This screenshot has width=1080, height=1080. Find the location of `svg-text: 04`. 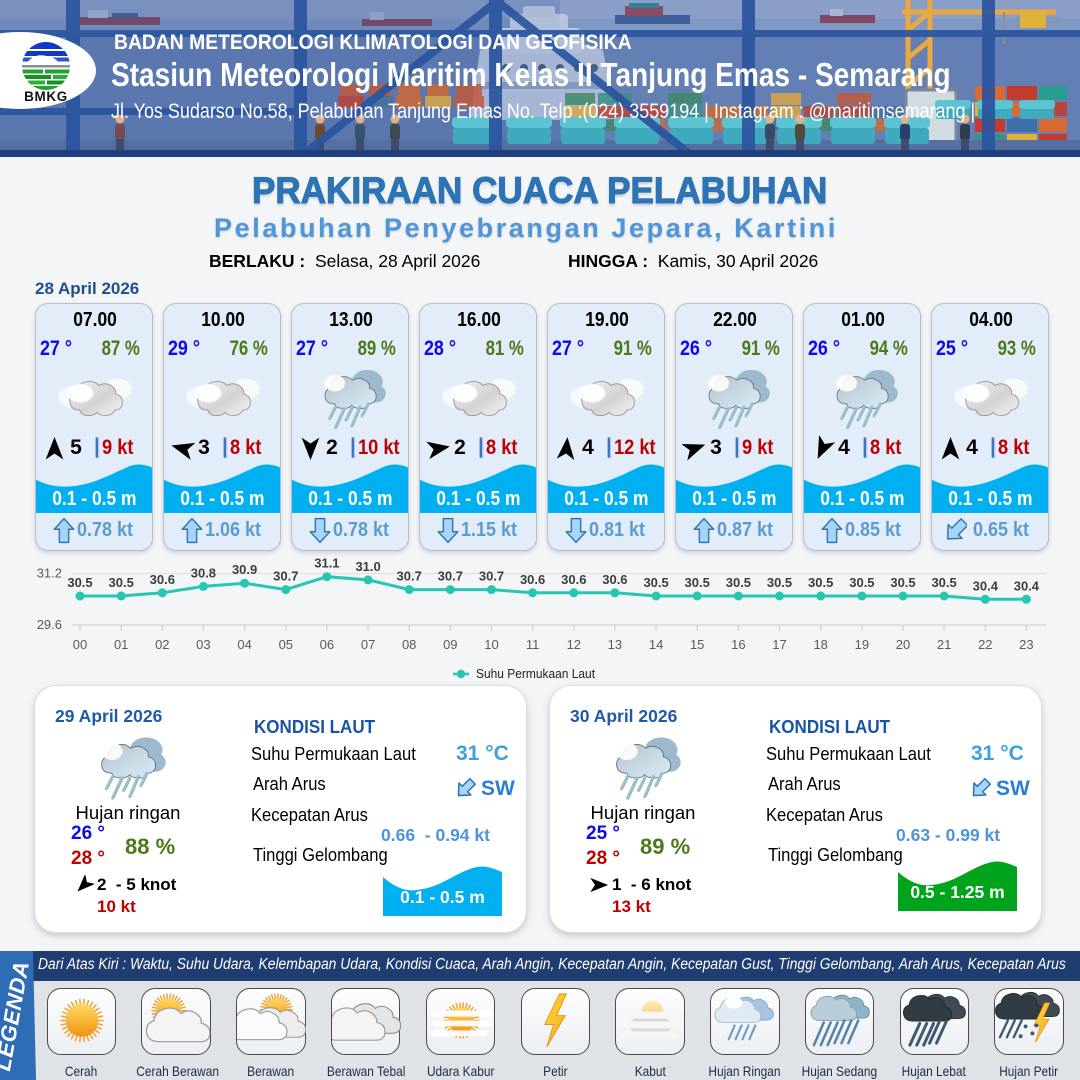

svg-text: 04 is located at coordinates (244, 644).